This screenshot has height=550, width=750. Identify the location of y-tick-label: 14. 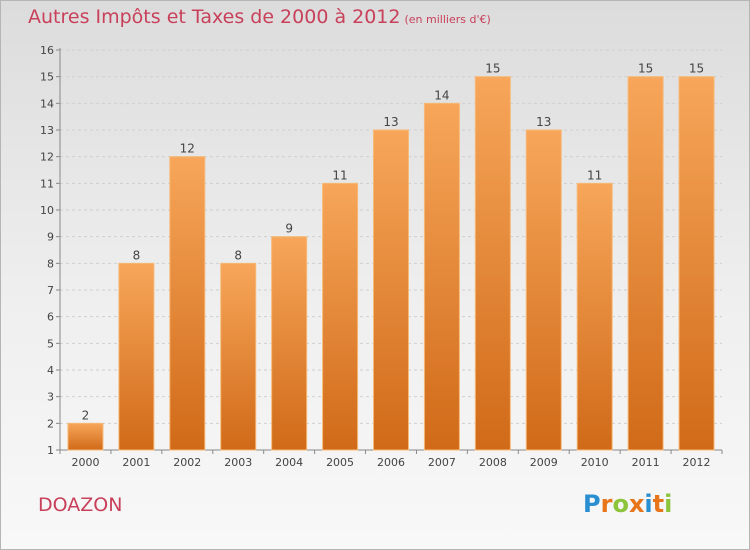
(47, 103).